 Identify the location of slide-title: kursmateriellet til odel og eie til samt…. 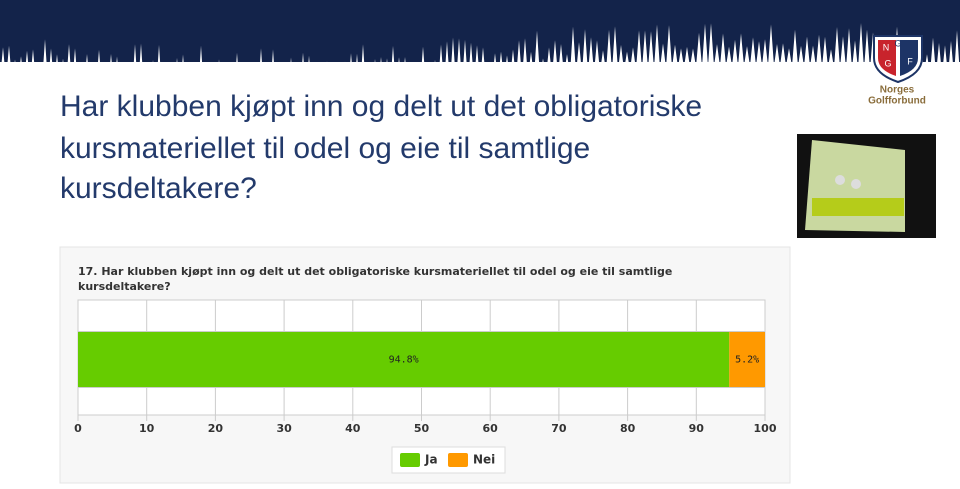
(325, 148).